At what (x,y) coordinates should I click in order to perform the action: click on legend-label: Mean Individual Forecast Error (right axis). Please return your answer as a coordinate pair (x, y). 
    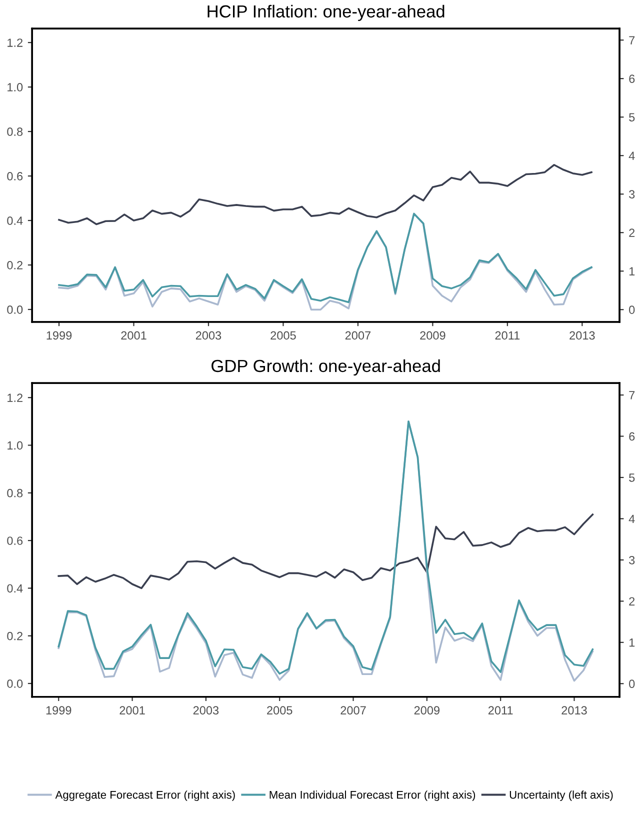
    Looking at the image, I should click on (373, 795).